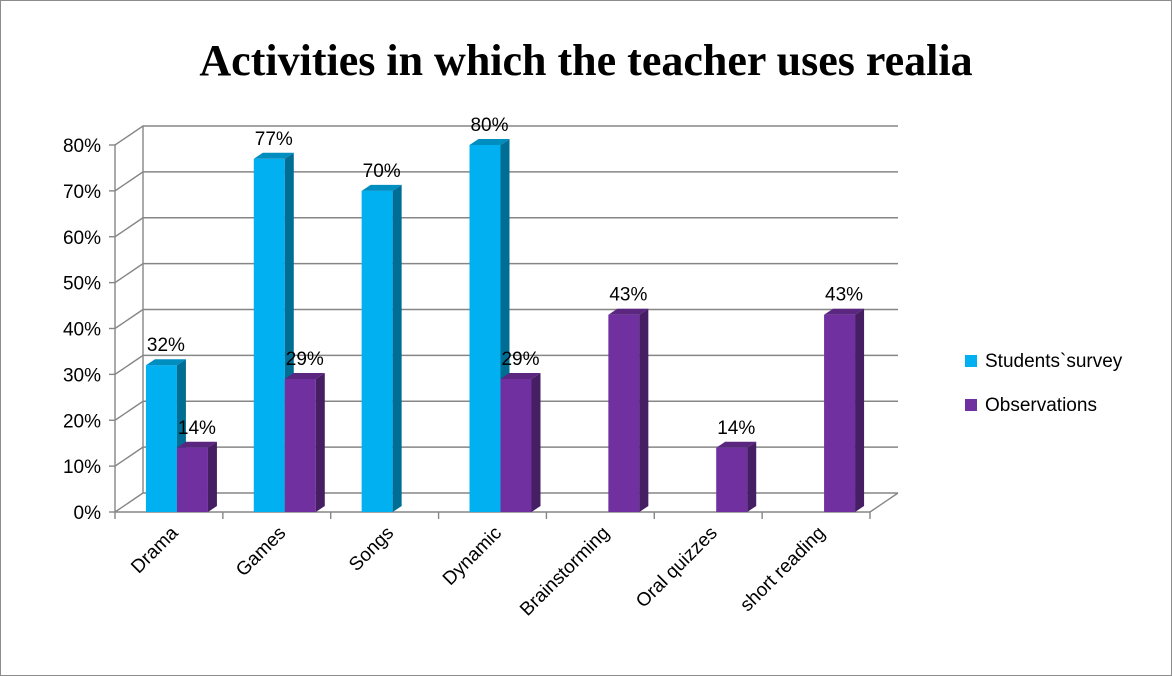 This screenshot has height=676, width=1172. I want to click on x-category-label: Oral quizzes, so click(677, 568).